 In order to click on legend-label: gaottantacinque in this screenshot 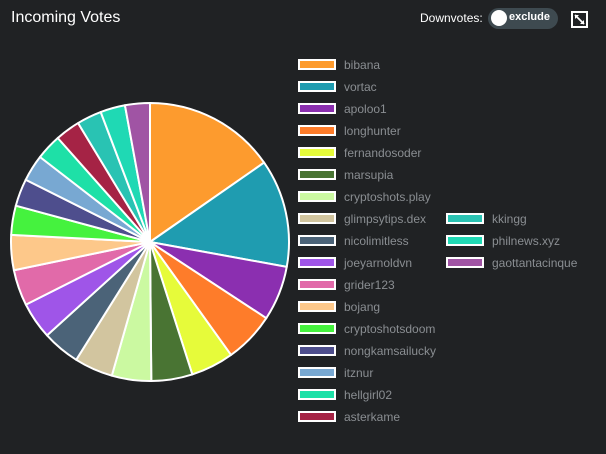, I will do `click(535, 263)`.